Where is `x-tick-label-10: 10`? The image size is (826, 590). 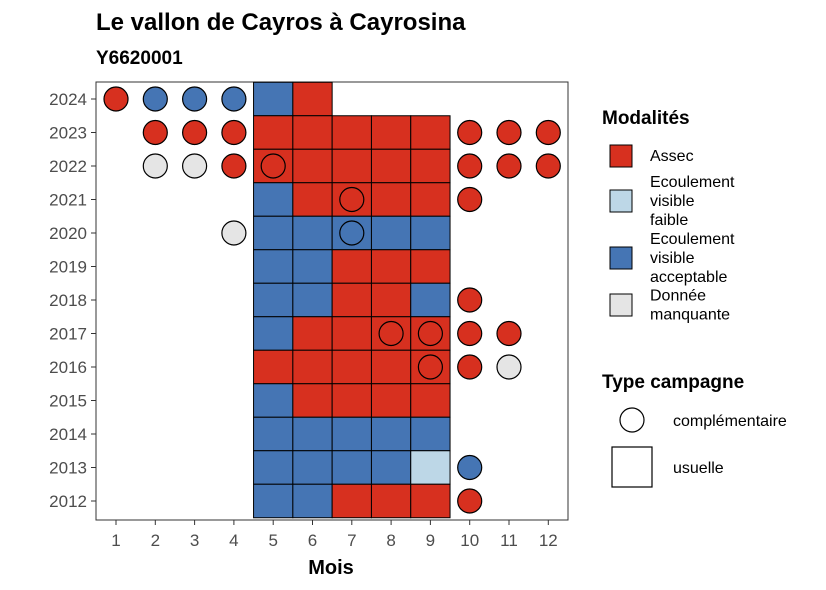 x-tick-label-10: 10 is located at coordinates (469, 540).